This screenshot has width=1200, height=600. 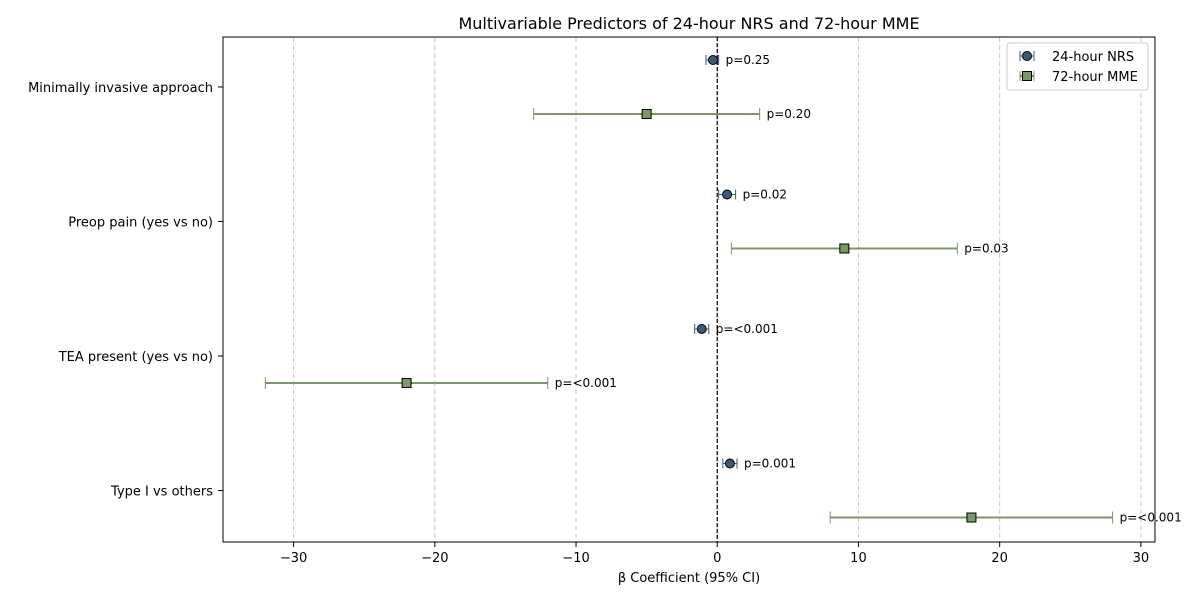 I want to click on x-tick-label: −20, so click(x=434, y=558).